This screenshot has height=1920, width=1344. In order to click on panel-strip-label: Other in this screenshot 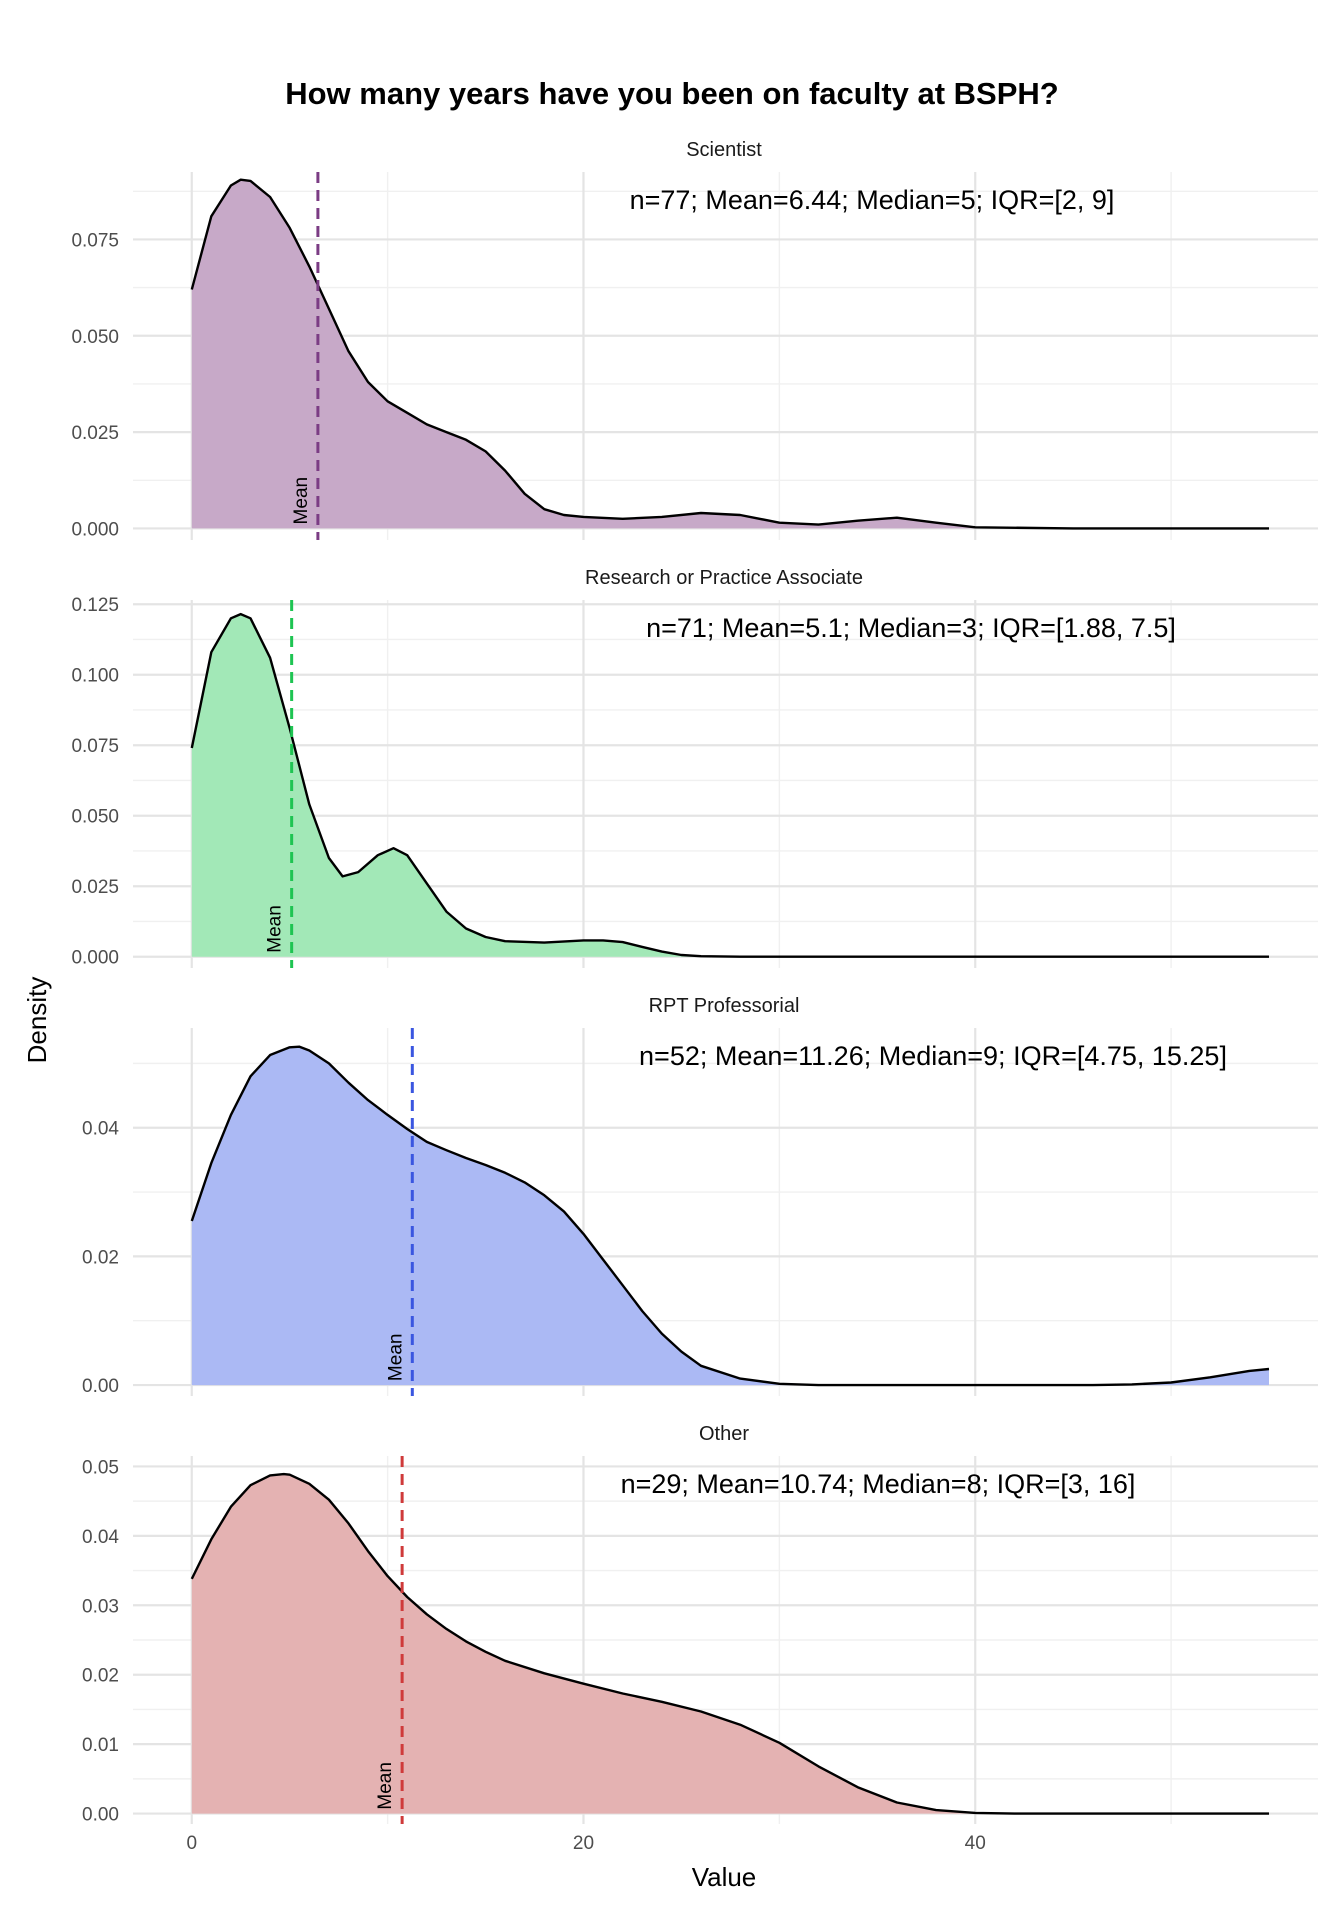, I will do `click(724, 1434)`.